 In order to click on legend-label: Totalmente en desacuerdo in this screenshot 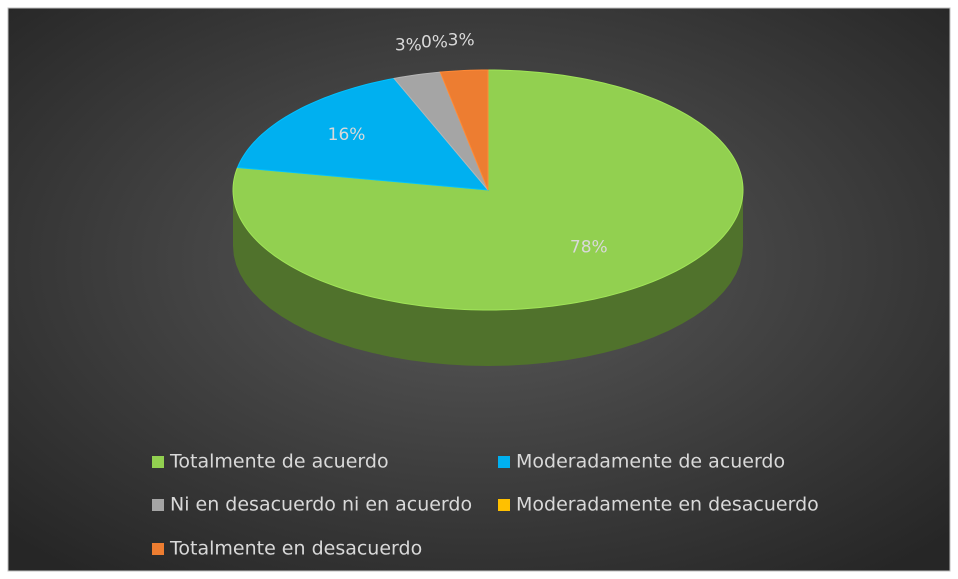, I will do `click(295, 549)`.